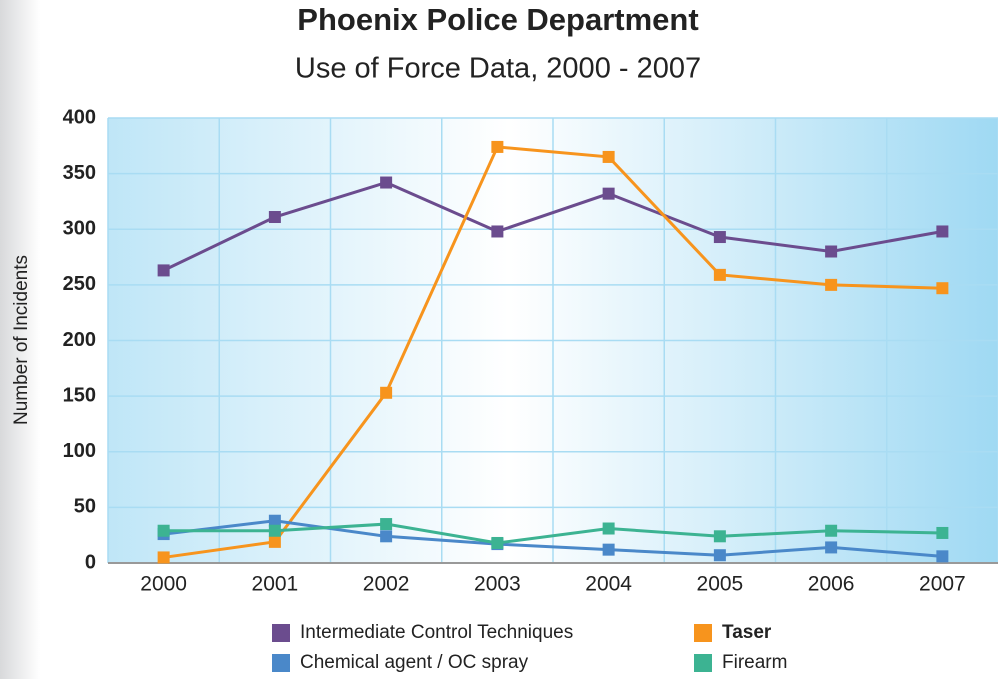 This screenshot has width=998, height=679. What do you see at coordinates (275, 584) in the screenshot?
I see `x-tick-label: 2001` at bounding box center [275, 584].